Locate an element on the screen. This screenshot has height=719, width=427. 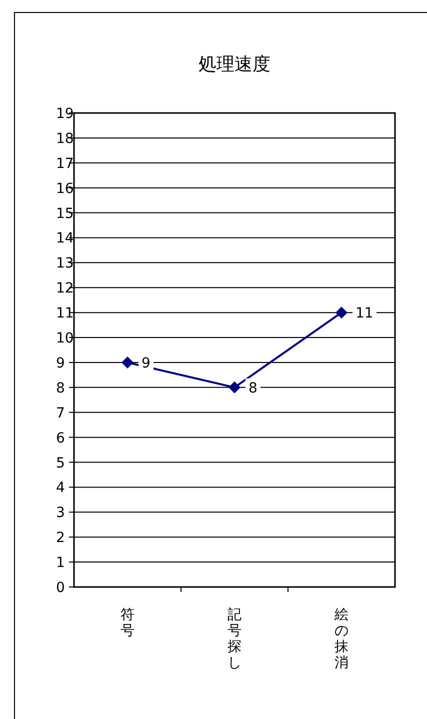
y-tick-label: 16 is located at coordinates (65, 188).